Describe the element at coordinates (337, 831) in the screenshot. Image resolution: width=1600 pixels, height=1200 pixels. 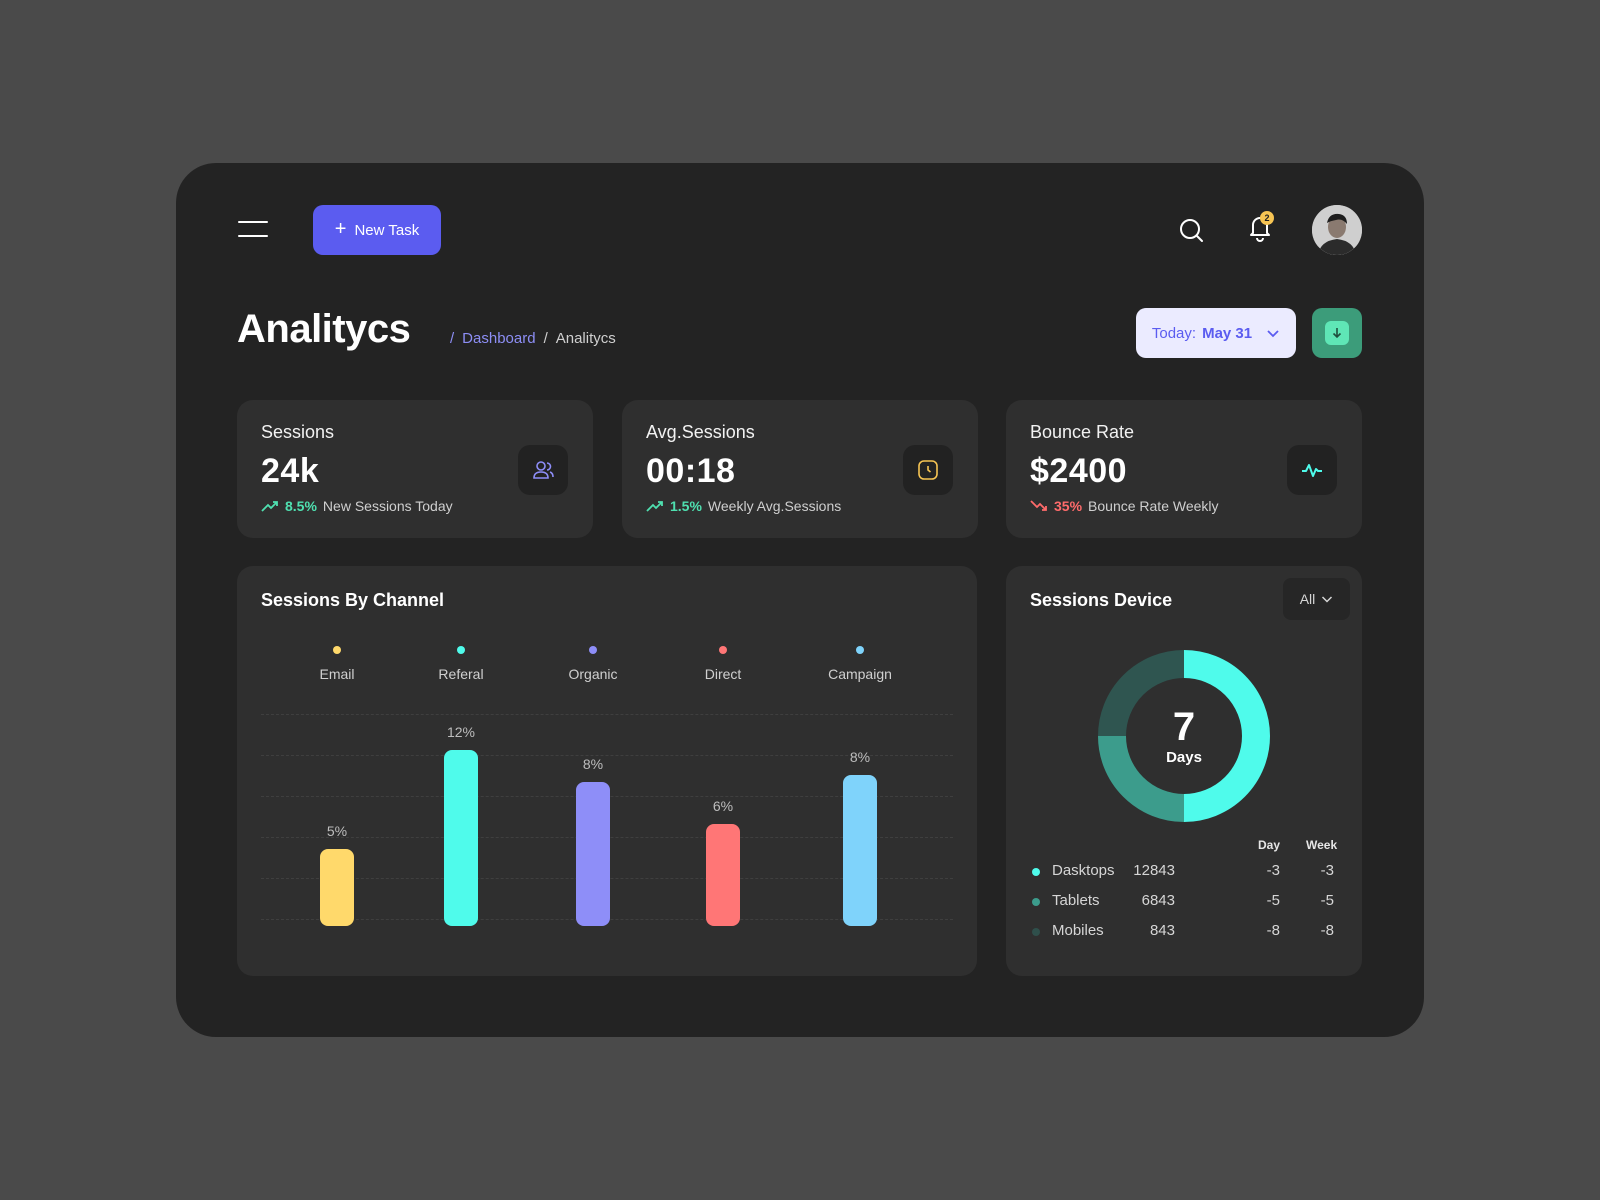
I see `bar-value-label: 5%` at that location.